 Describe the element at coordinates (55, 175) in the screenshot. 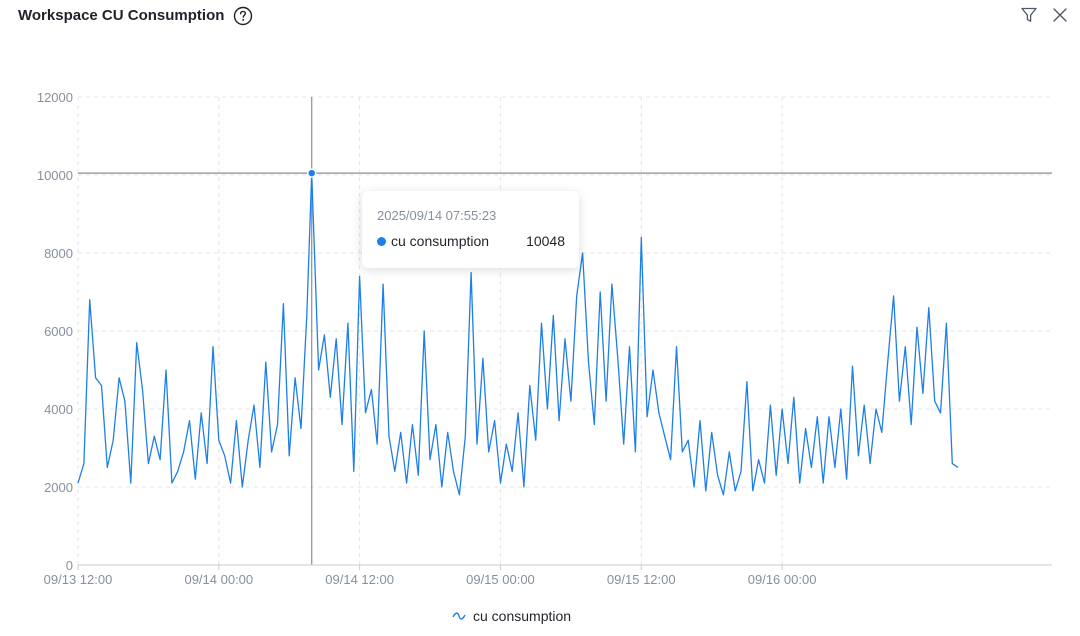

I see `y-tick-label: 10000` at that location.